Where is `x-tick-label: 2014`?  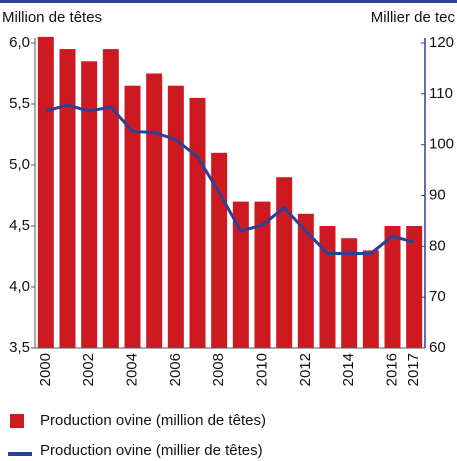
x-tick-label: 2014 is located at coordinates (348, 369).